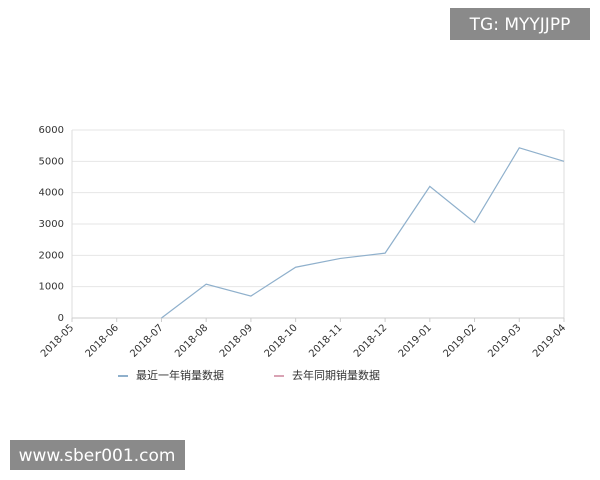 This screenshot has height=480, width=600. What do you see at coordinates (51, 161) in the screenshot?
I see `y-tick-label: 5000` at bounding box center [51, 161].